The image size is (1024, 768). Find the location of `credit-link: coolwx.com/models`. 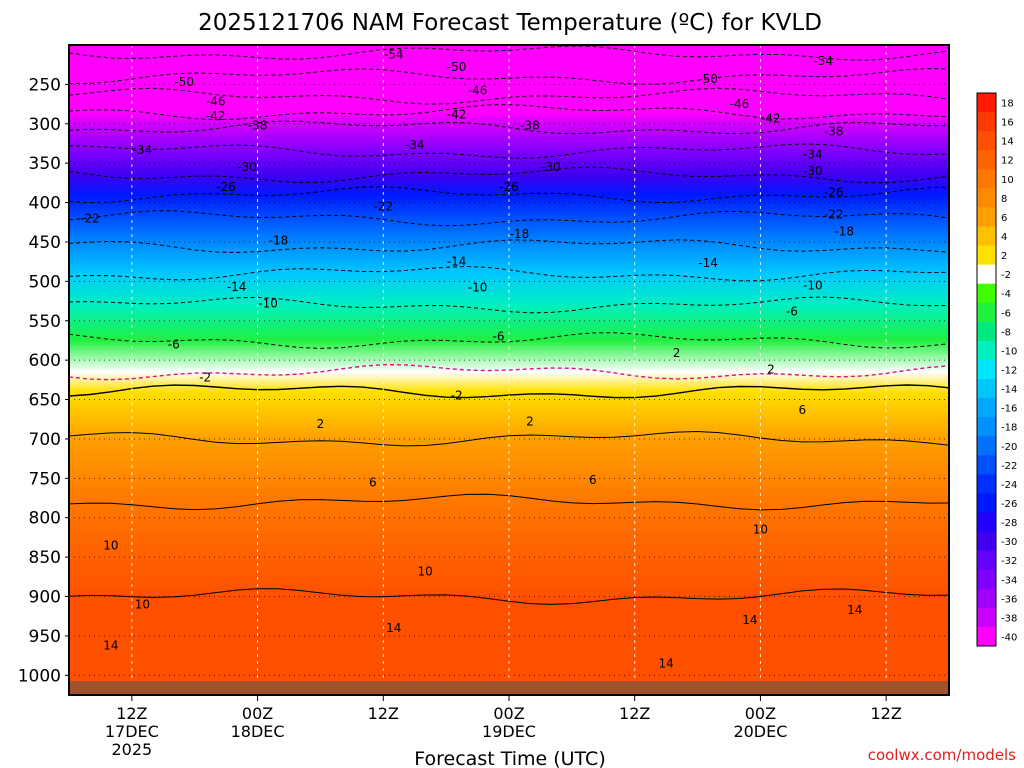

credit-link: coolwx.com/models is located at coordinates (942, 755).